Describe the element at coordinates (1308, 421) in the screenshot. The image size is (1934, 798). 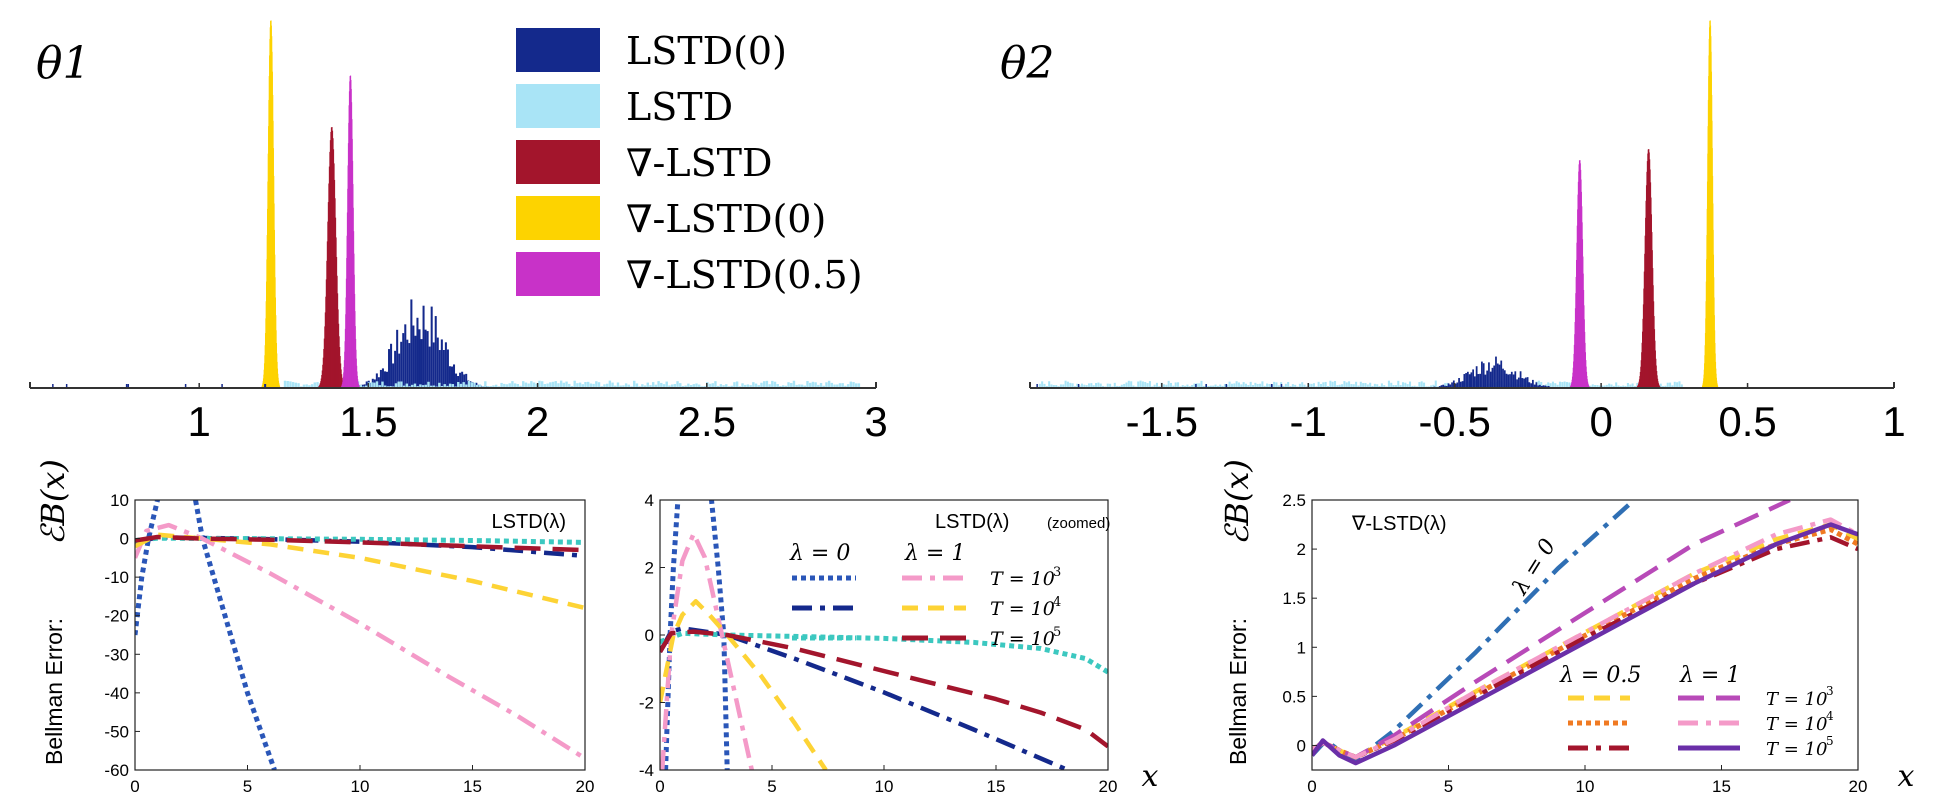
I see `x-tick-label: -1` at that location.